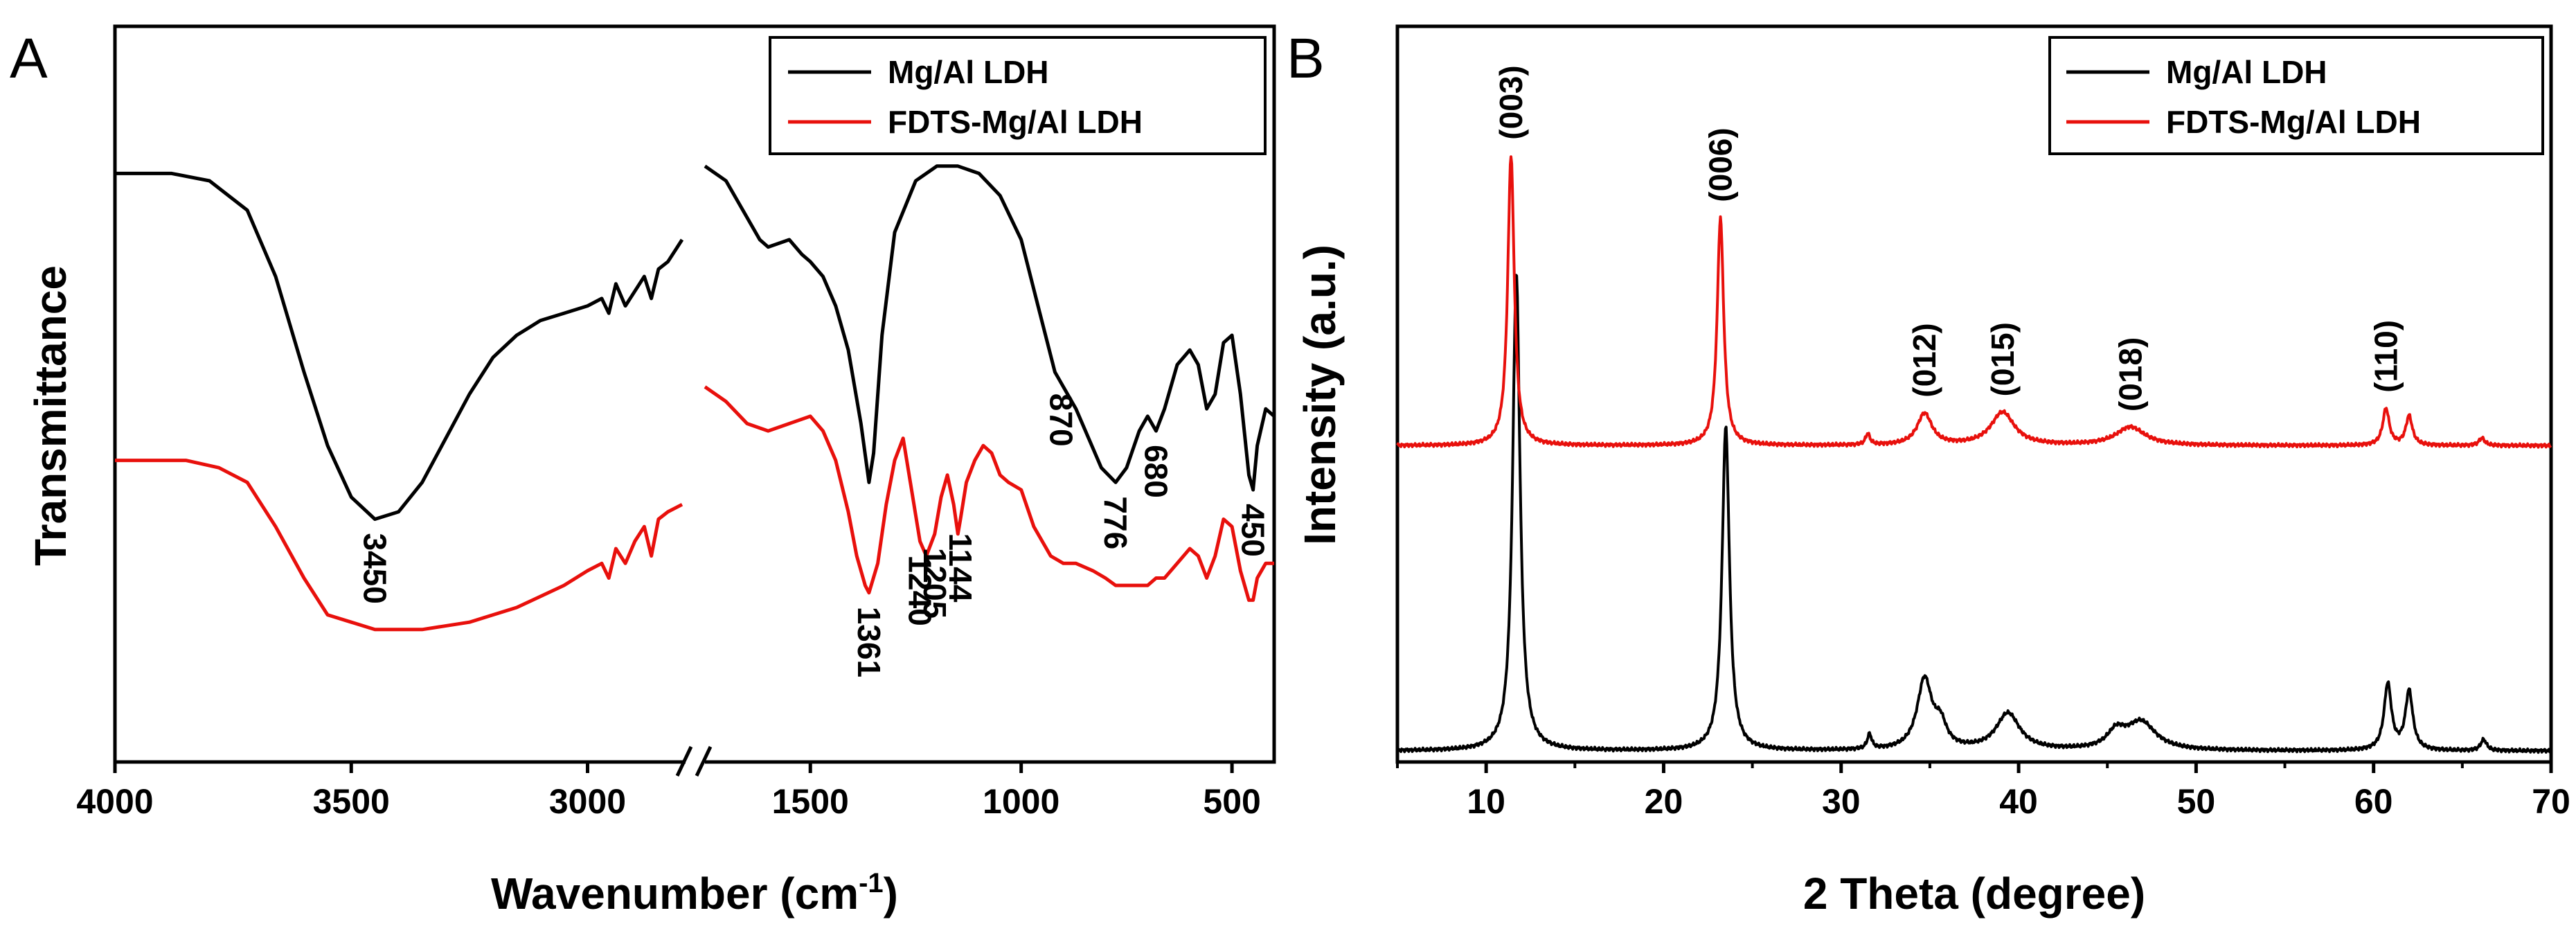 This screenshot has height=940, width=2576. Describe the element at coordinates (1949, 238) in the screenshot. I see `panel-b-peak-labels: (003) (006) (012) (015) (018) (110)` at that location.